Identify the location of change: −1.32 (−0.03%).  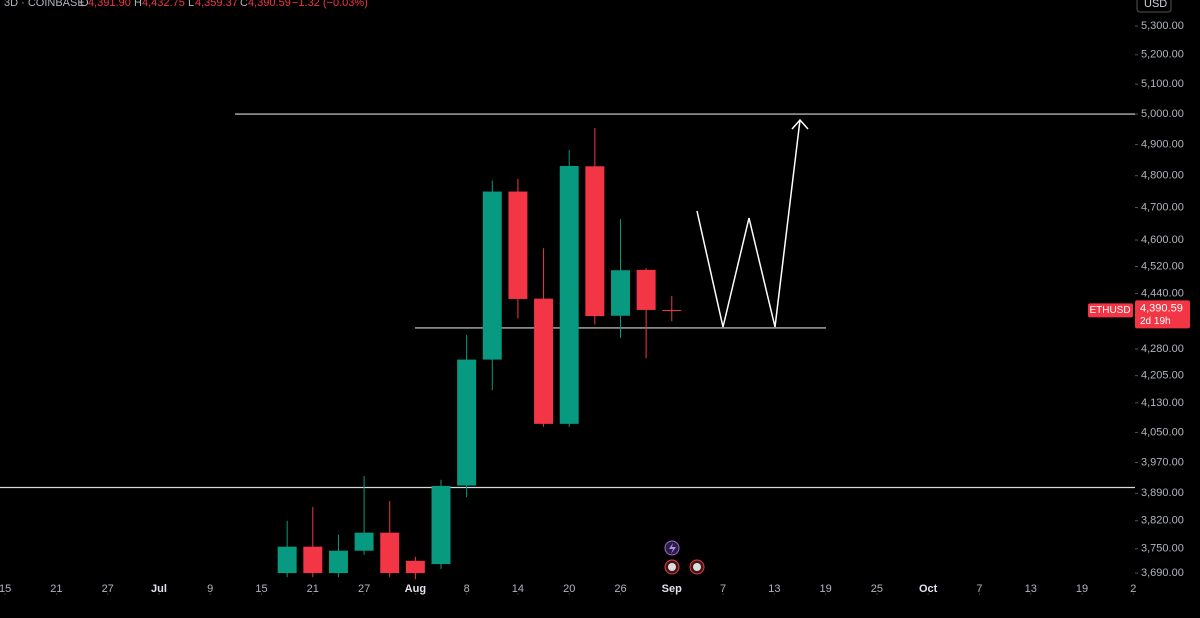
(330, 4).